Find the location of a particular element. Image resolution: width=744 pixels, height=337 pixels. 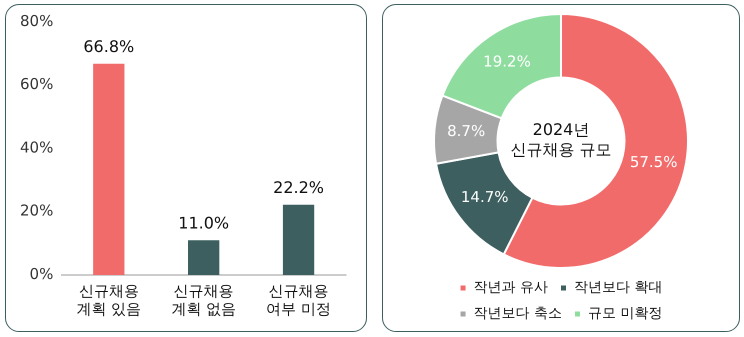

x-tick-label: 신규채용 여부 미정 is located at coordinates (298, 300).